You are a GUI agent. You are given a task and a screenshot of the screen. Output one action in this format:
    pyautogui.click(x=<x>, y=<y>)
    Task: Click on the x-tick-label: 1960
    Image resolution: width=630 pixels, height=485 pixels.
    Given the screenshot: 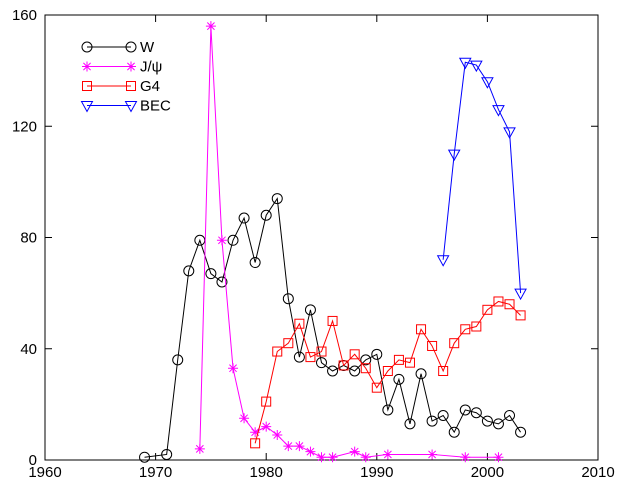 What is the action you would take?
    pyautogui.click(x=44, y=472)
    